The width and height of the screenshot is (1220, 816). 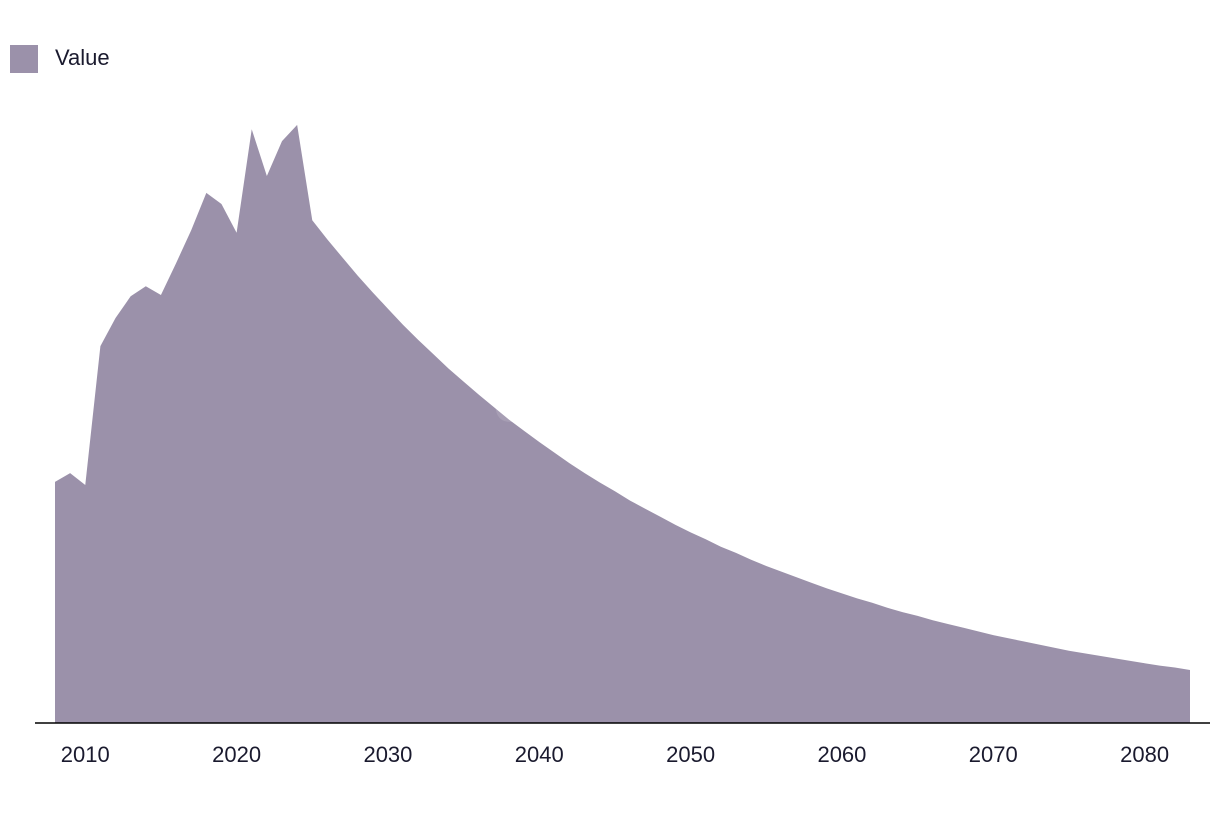 What do you see at coordinates (841, 754) in the screenshot?
I see `x-tick-label: 2060` at bounding box center [841, 754].